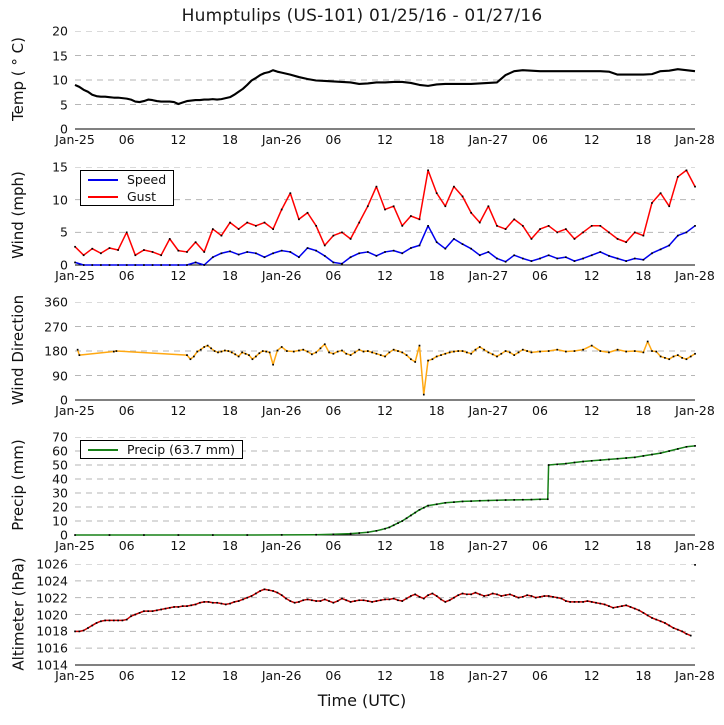 The height and width of the screenshot is (725, 724). Describe the element at coordinates (643, 545) in the screenshot. I see `x-tick-precipitation-11: 18` at that location.